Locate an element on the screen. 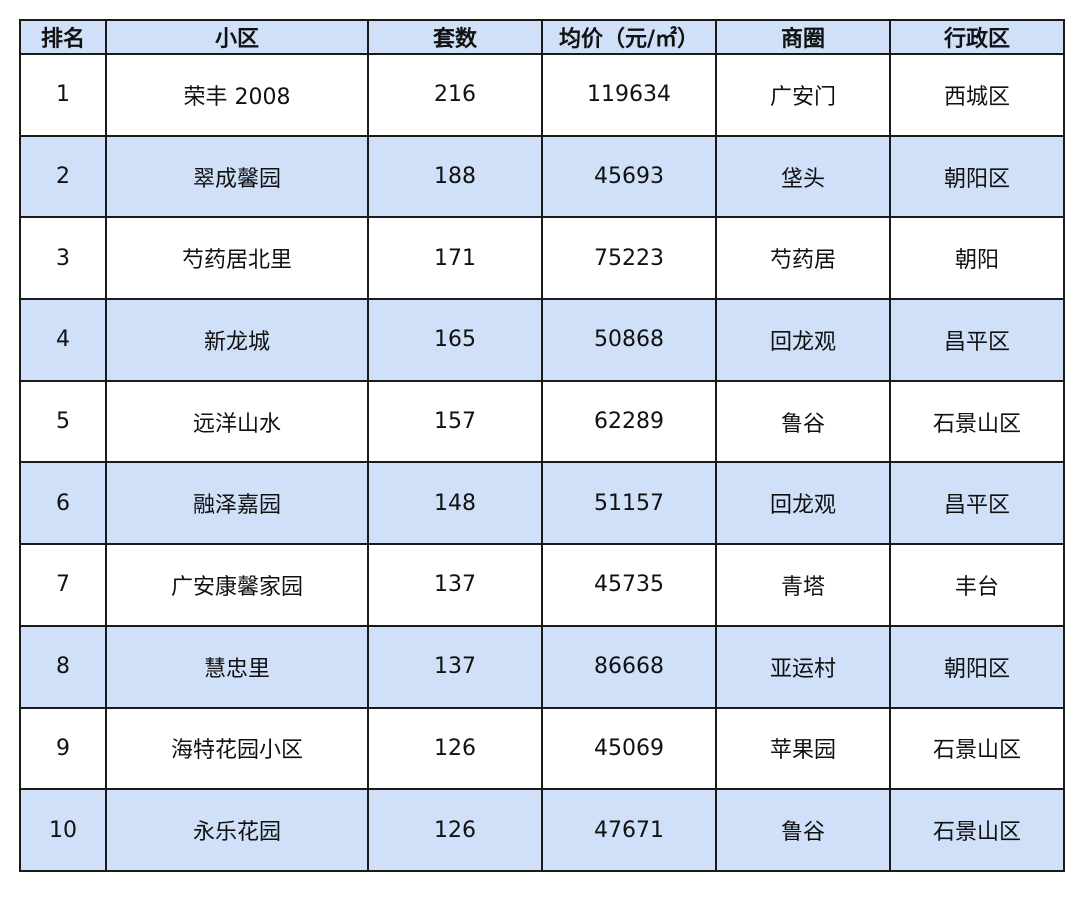  cell-avg-price: 119634 is located at coordinates (629, 95).